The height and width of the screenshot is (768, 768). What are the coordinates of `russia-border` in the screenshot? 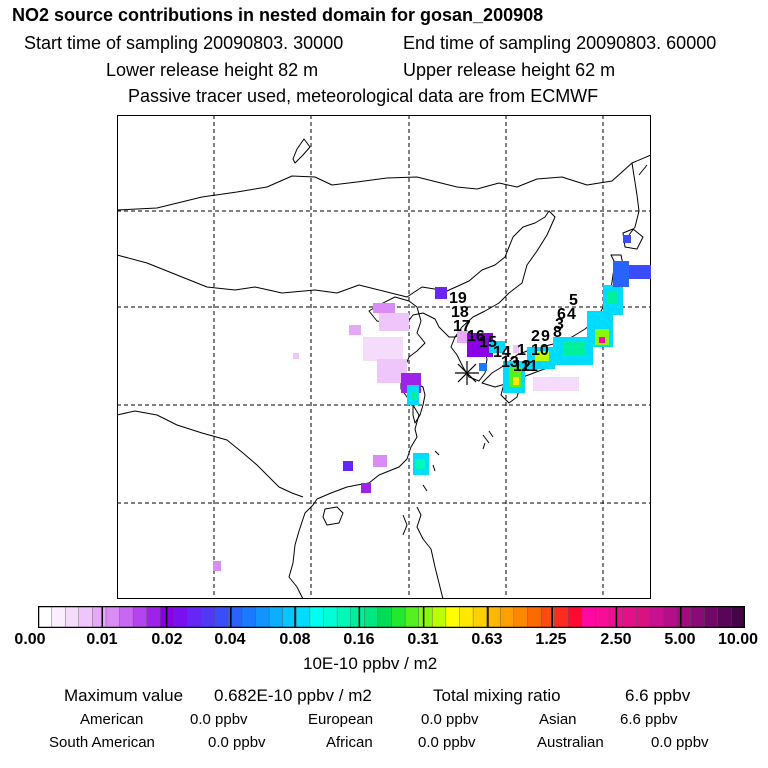 It's located at (384, 182).